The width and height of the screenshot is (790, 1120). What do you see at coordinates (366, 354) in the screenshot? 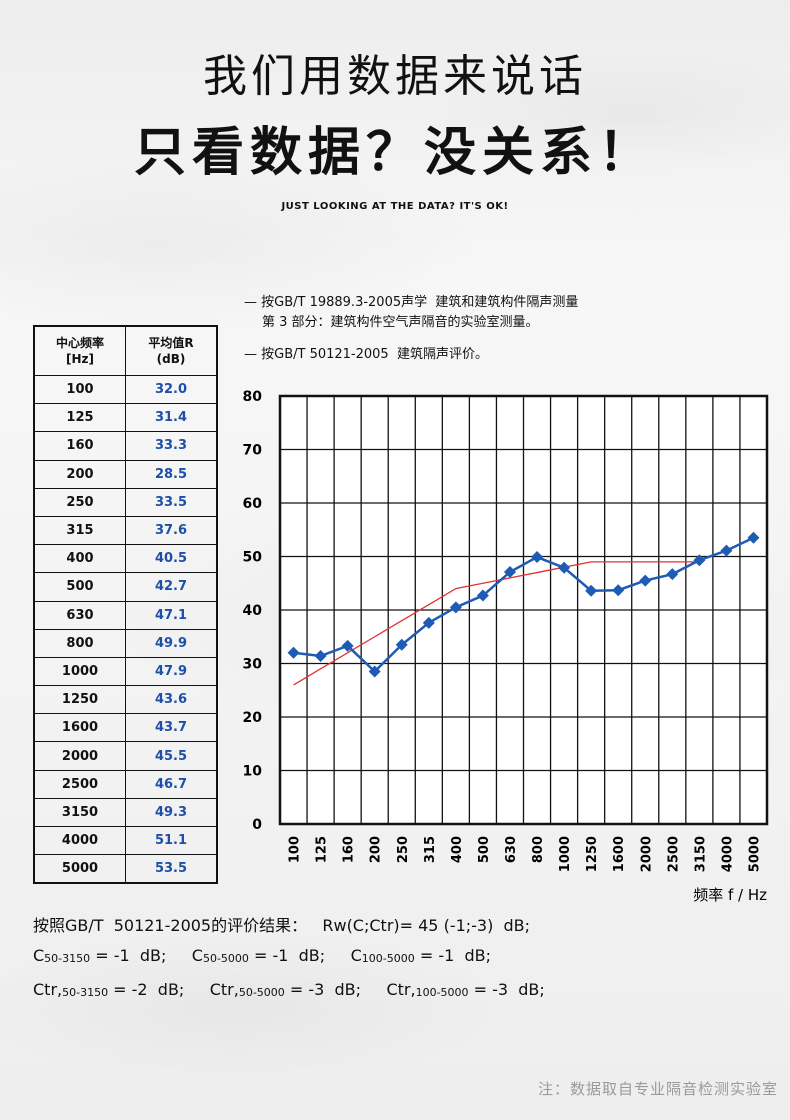
I see `standard-line-3: — 按GB/T 50121-2005 建筑隔声评价。` at bounding box center [366, 354].